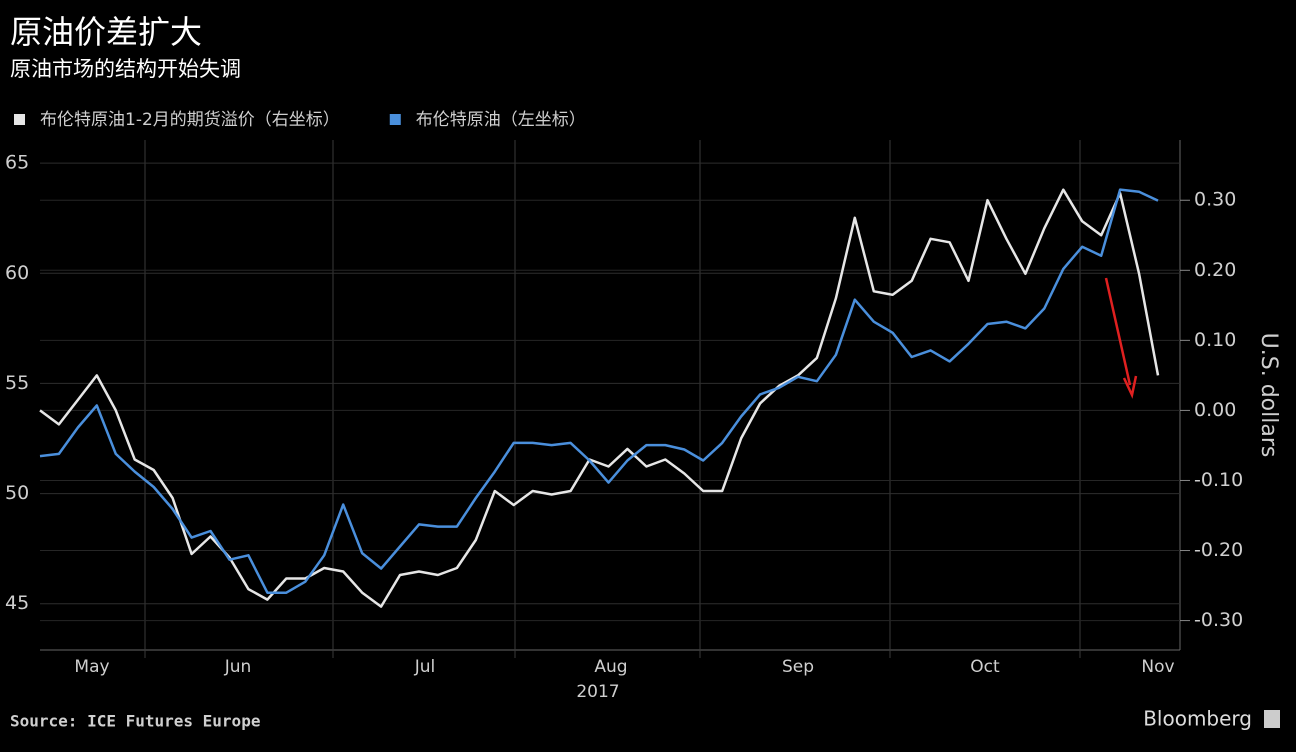  I want to click on legend-label: 布伦特原油（左坐标）, so click(501, 120).